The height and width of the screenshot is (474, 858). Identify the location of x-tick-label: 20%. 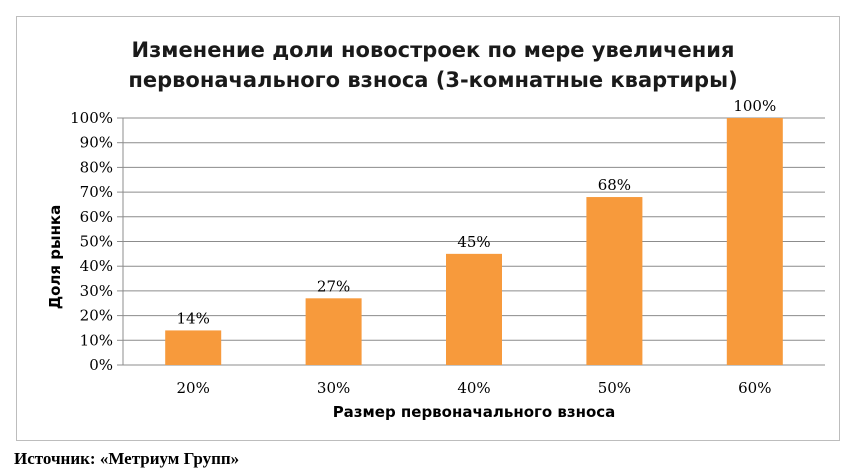
(193, 388).